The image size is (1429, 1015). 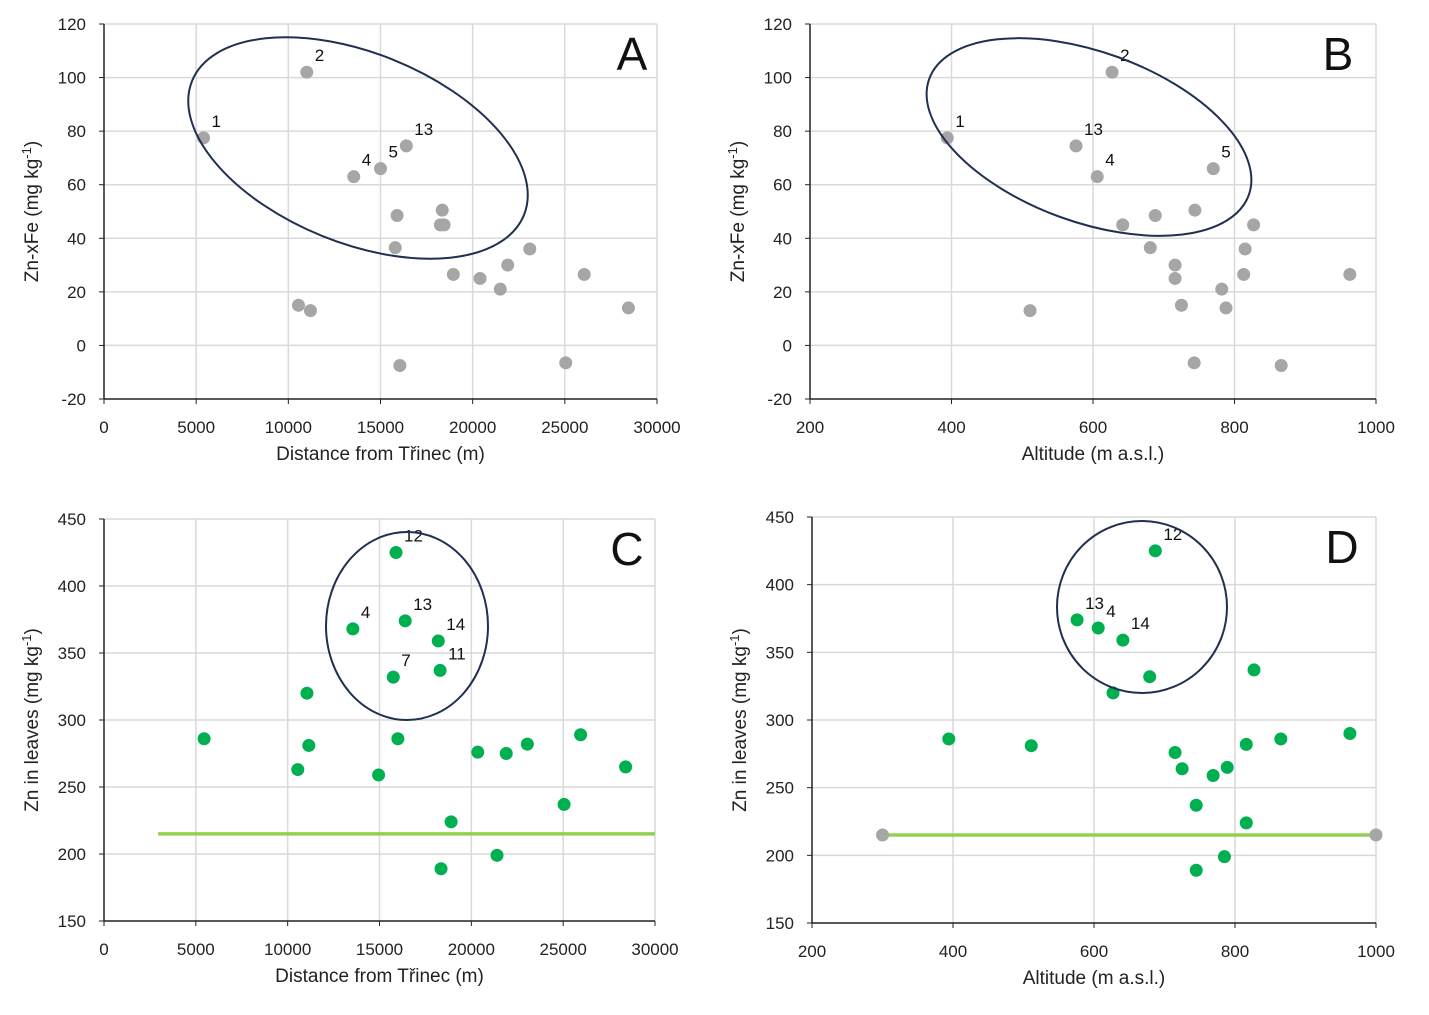 I want to click on y-tick-label: 100, so click(x=72, y=78).